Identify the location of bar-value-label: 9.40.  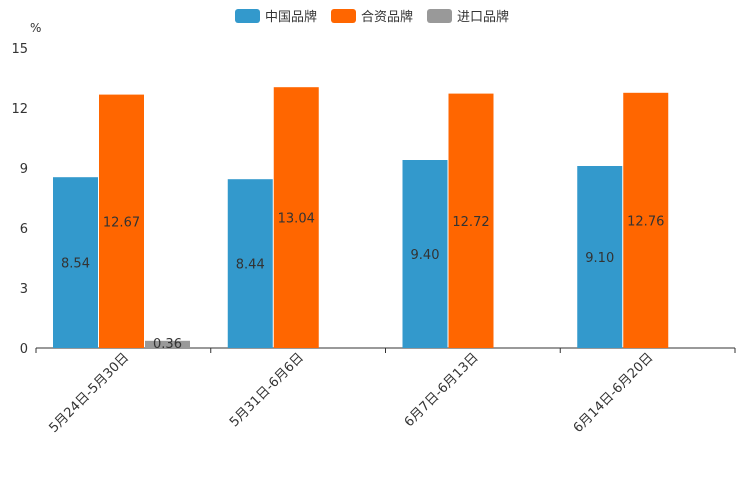
(425, 255).